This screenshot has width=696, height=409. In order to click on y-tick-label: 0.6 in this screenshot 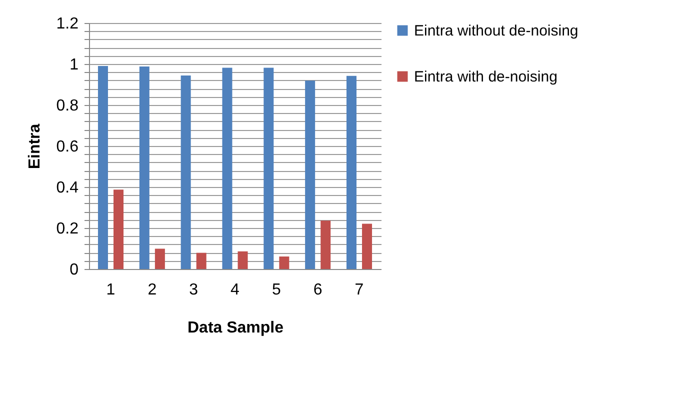, I will do `click(67, 147)`.